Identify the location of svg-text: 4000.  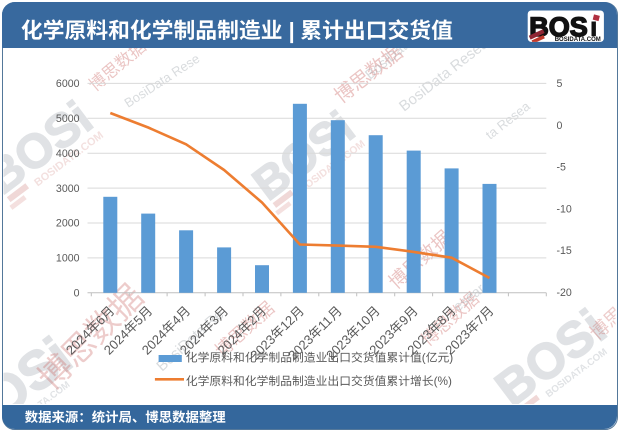
(68, 154).